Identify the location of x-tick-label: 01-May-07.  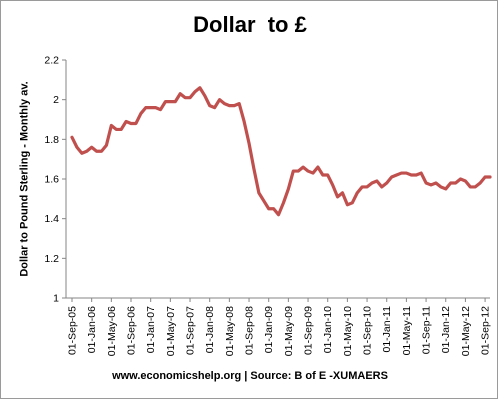
(171, 331).